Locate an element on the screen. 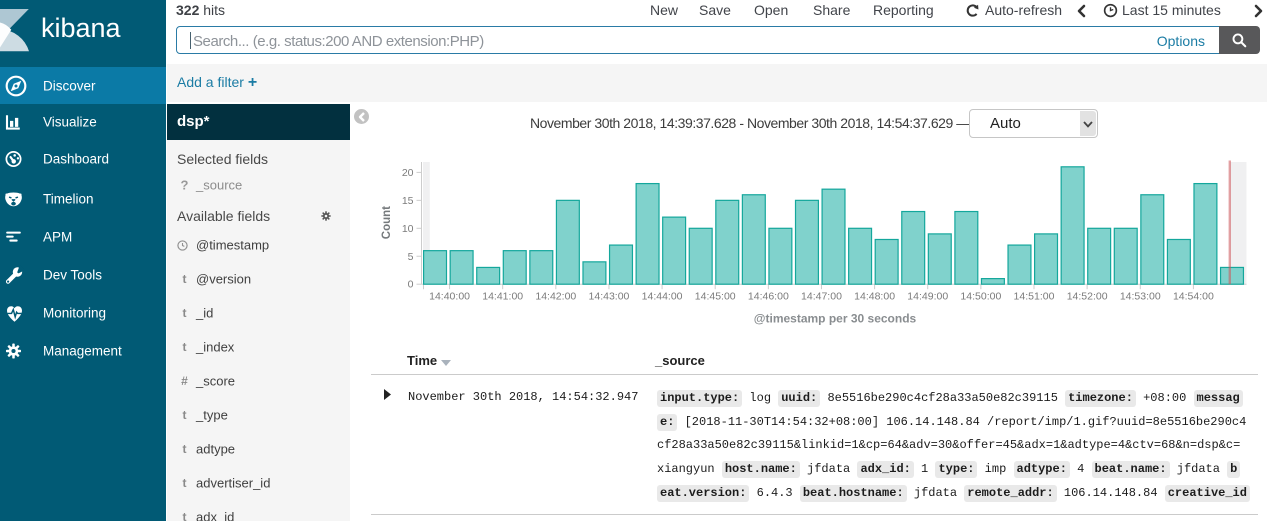 This screenshot has height=521, width=1267. svg-text: 14:50:00 is located at coordinates (980, 297).